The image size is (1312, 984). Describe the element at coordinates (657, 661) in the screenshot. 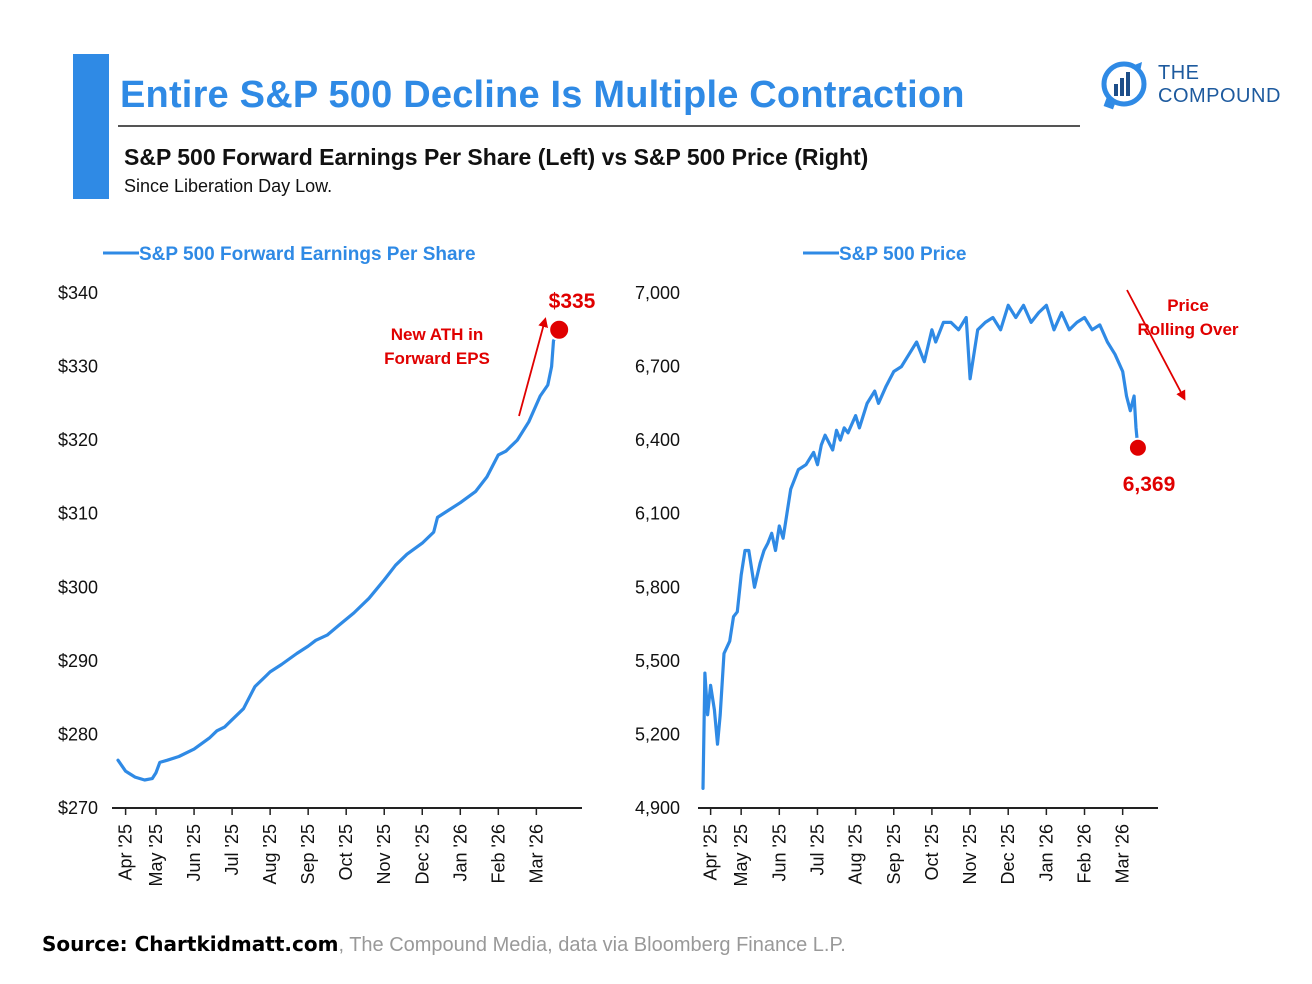

I see `y-tick-label: 5,500` at that location.